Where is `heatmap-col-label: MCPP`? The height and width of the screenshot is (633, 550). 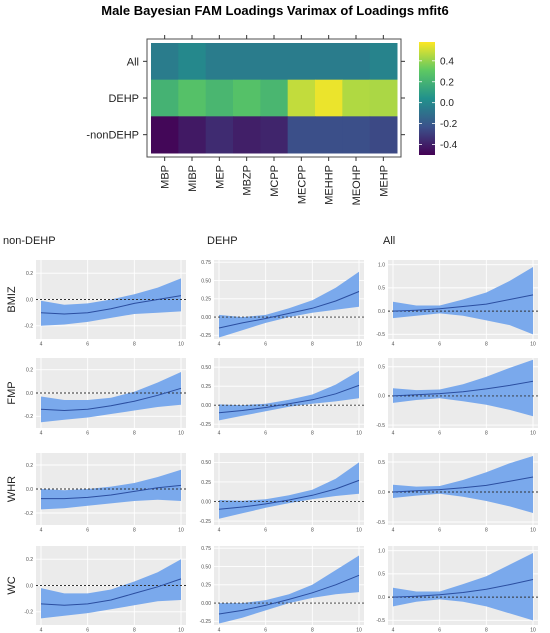 heatmap-col-label: MCPP is located at coordinates (275, 181).